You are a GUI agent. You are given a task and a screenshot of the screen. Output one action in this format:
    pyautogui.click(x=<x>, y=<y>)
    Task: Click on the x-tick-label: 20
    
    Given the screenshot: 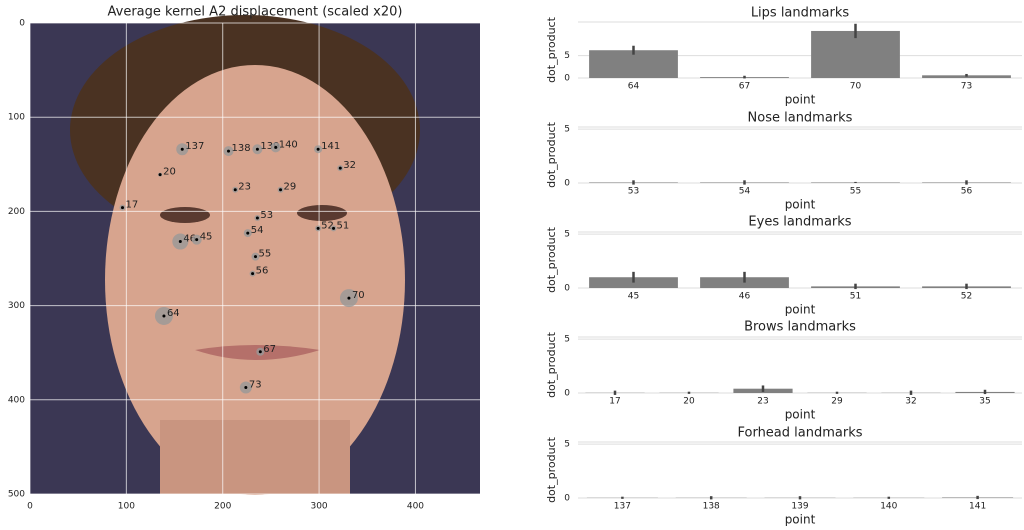 What is the action you would take?
    pyautogui.click(x=689, y=402)
    